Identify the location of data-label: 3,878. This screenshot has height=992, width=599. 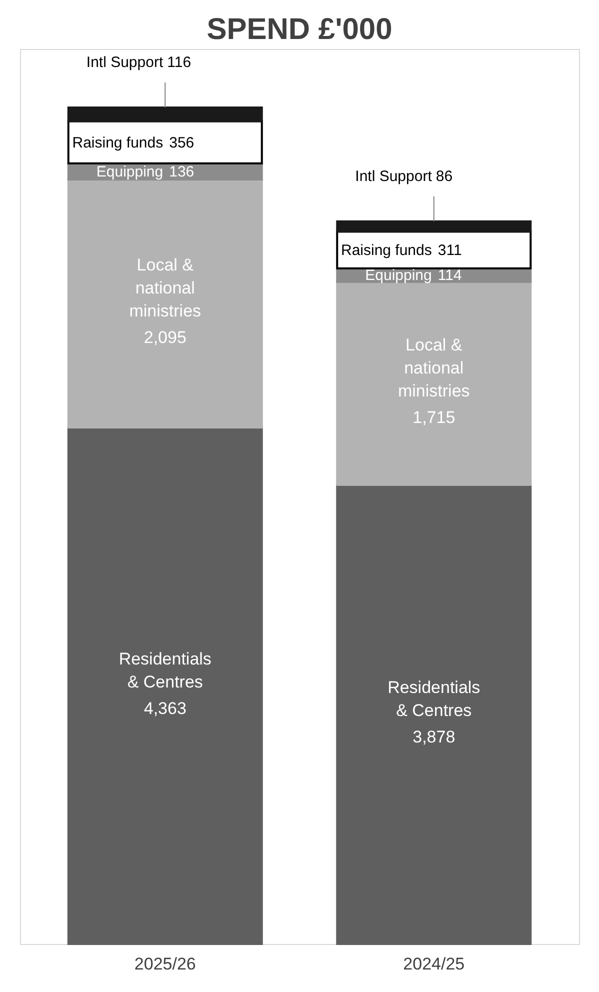
(434, 736).